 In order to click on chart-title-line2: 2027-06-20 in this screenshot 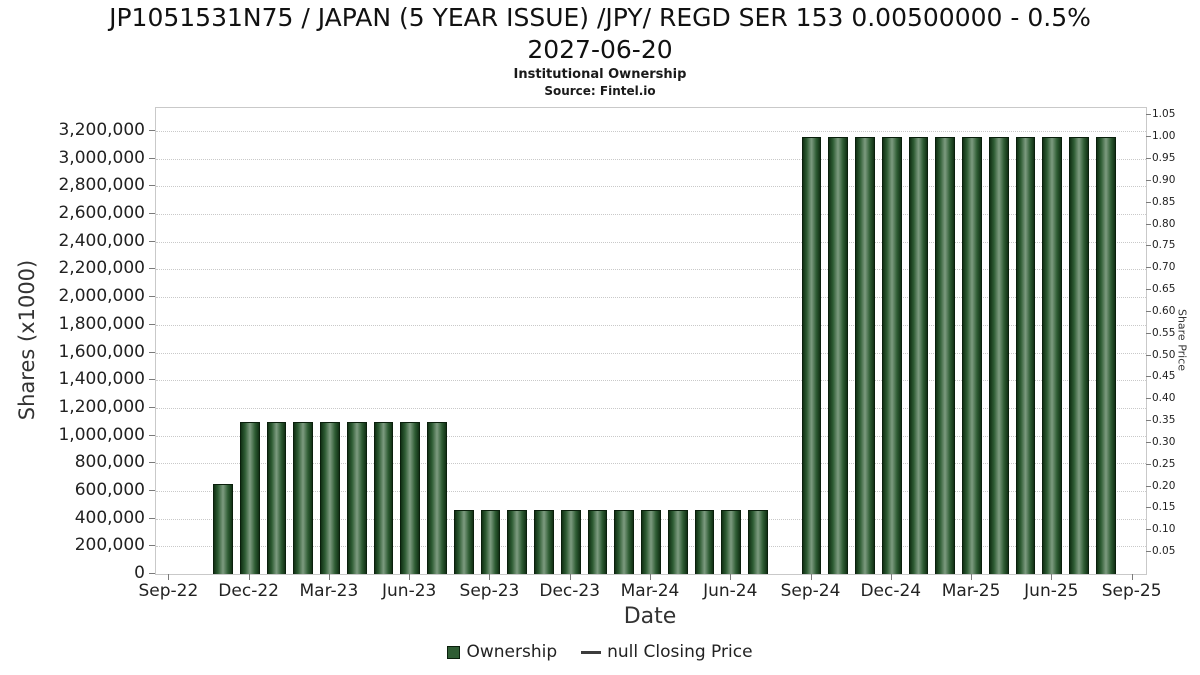, I will do `click(600, 49)`.